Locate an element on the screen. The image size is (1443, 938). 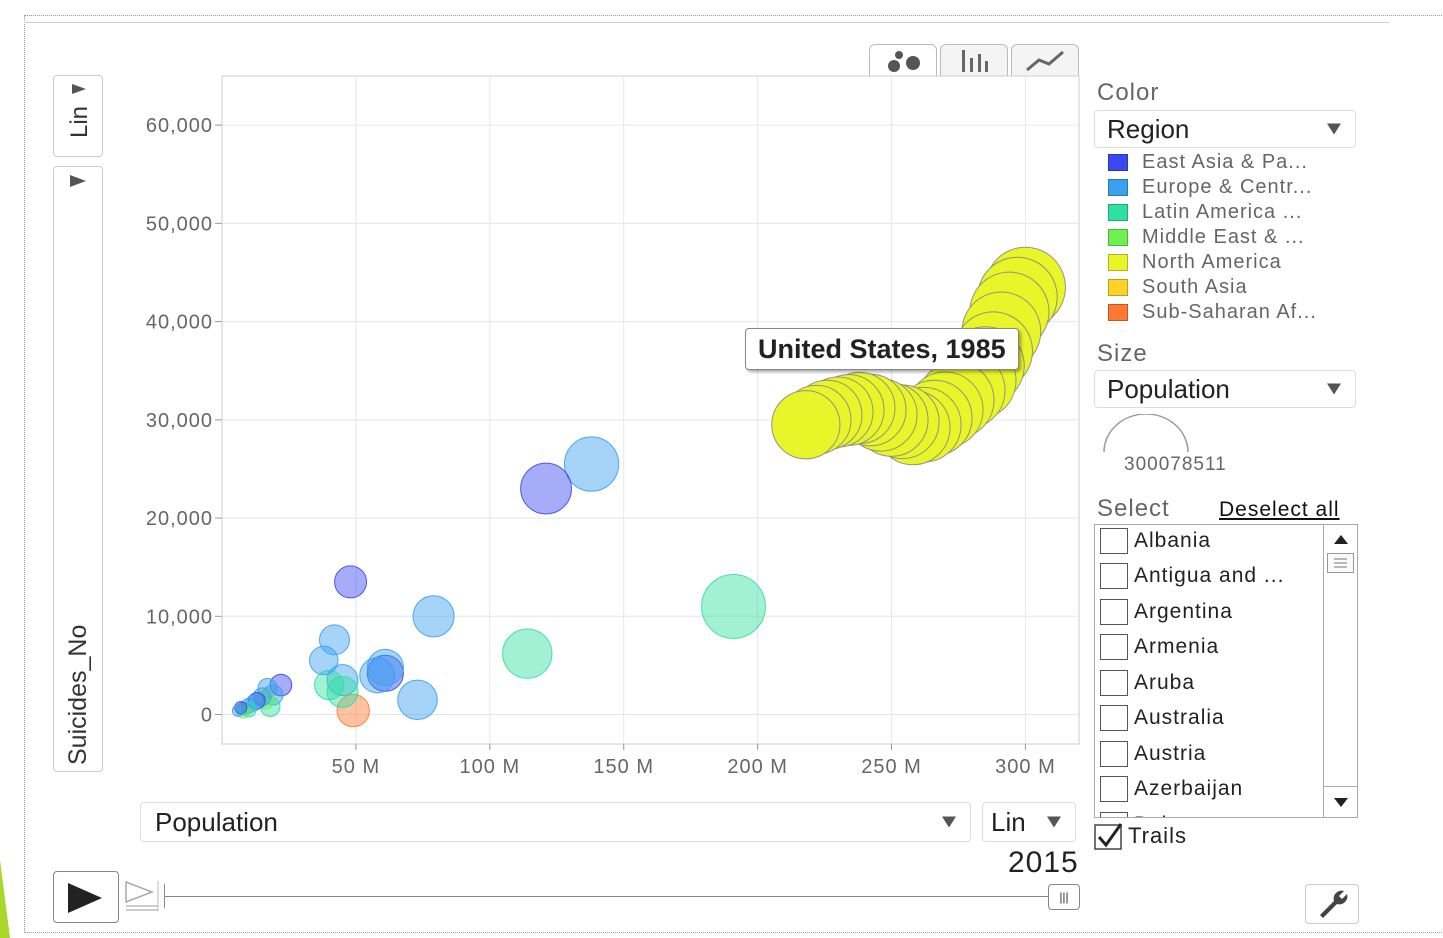
settings-button is located at coordinates (1332, 904).